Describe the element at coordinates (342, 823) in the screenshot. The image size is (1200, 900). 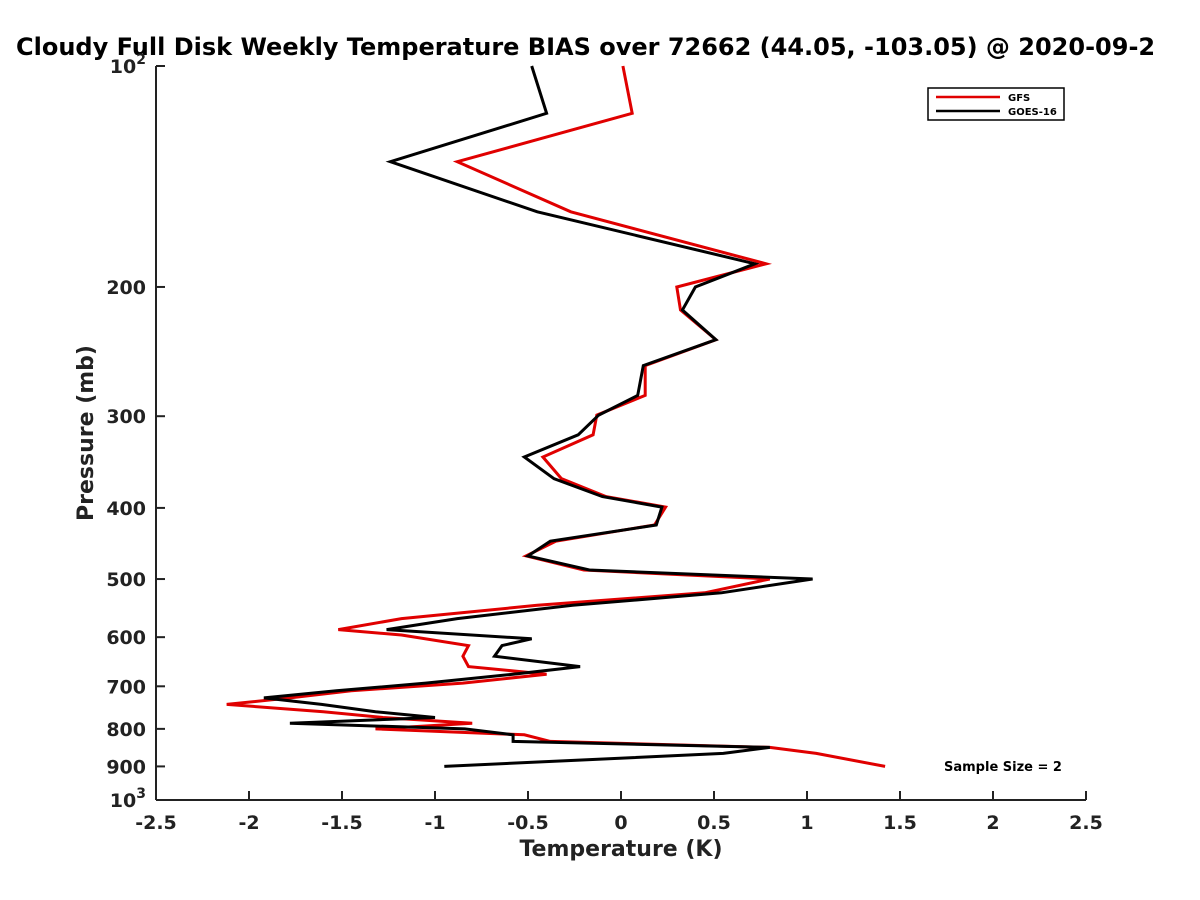
I see `x-tick-label: -1.5` at that location.